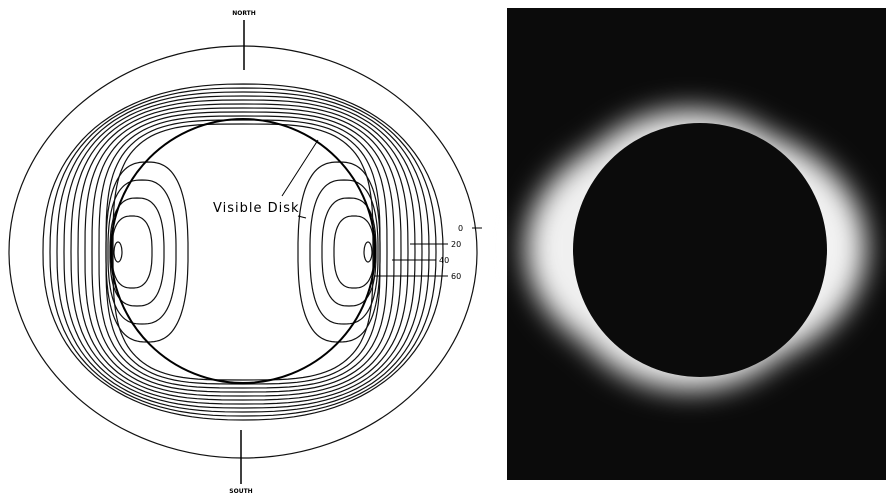 The width and height of the screenshot is (886, 496). Describe the element at coordinates (444, 260) in the screenshot. I see `contour-label: 40` at that location.